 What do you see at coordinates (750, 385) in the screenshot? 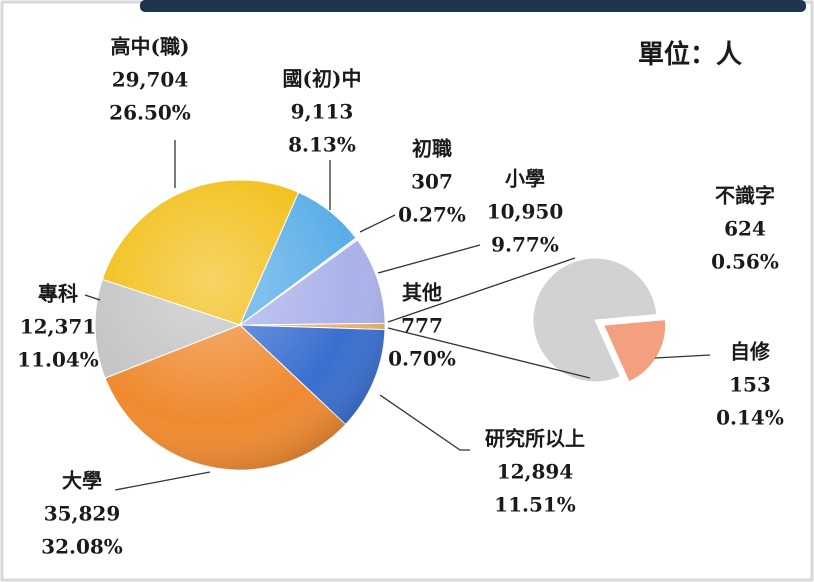
I see `slice-count: 153` at bounding box center [750, 385].